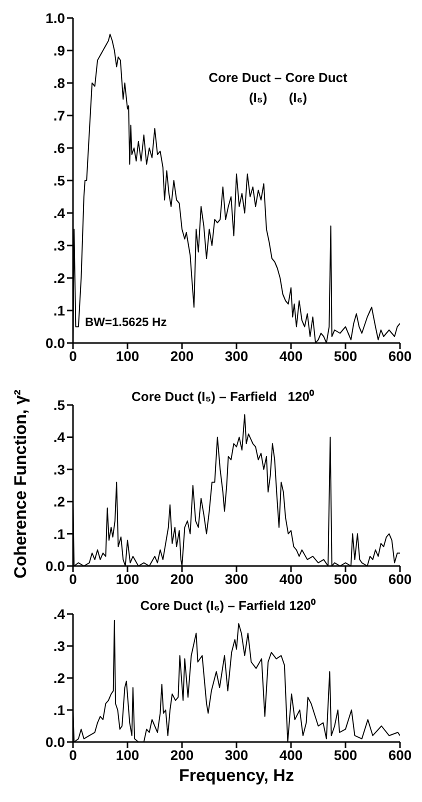 This screenshot has width=422, height=802. What do you see at coordinates (278, 77) in the screenshot?
I see `text: Core Duct – Core Duct` at bounding box center [278, 77].